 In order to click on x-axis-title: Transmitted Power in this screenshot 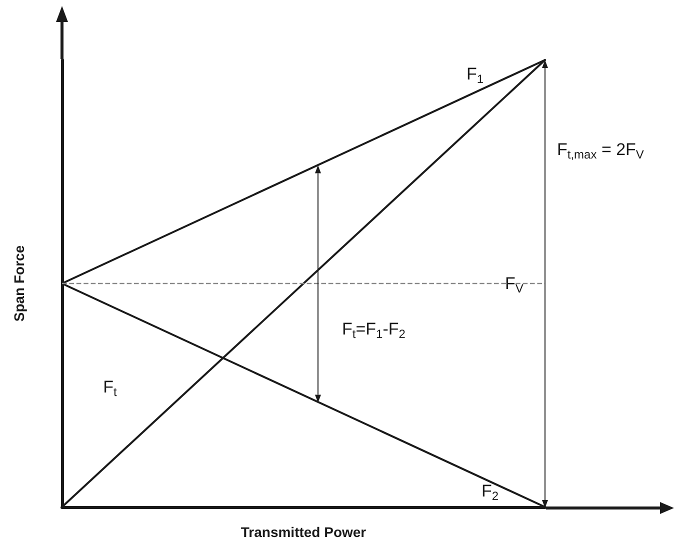, I will do `click(303, 532)`.